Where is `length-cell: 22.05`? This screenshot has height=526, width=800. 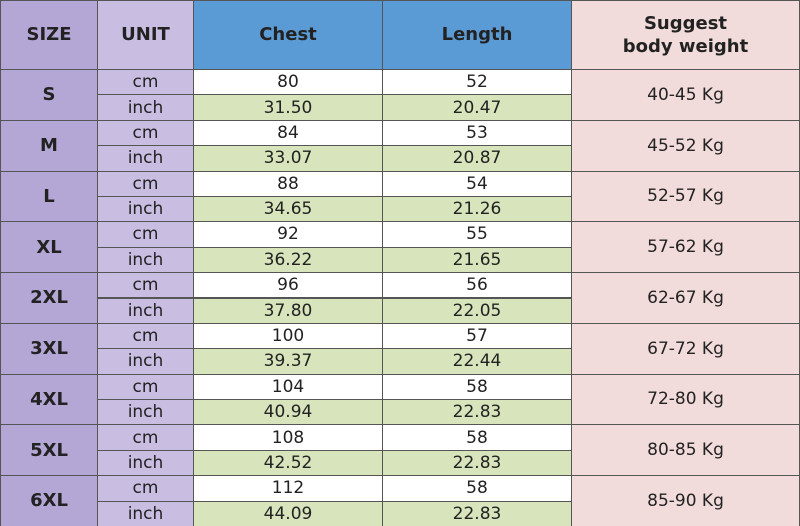
length-cell: 22.05 is located at coordinates (477, 310).